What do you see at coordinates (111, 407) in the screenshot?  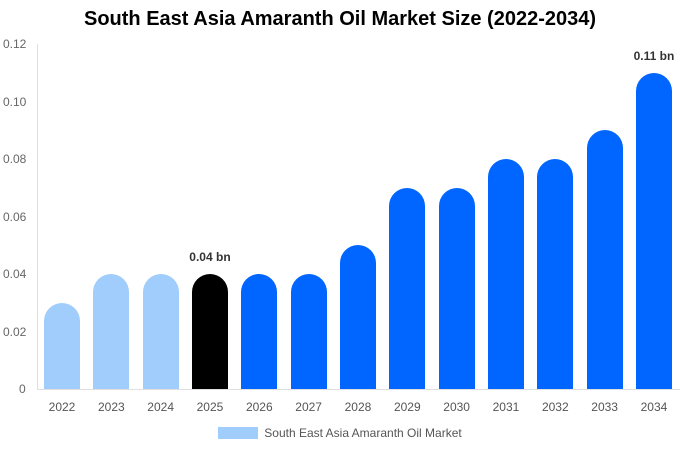 I see `x-tick-label: 2023` at bounding box center [111, 407].